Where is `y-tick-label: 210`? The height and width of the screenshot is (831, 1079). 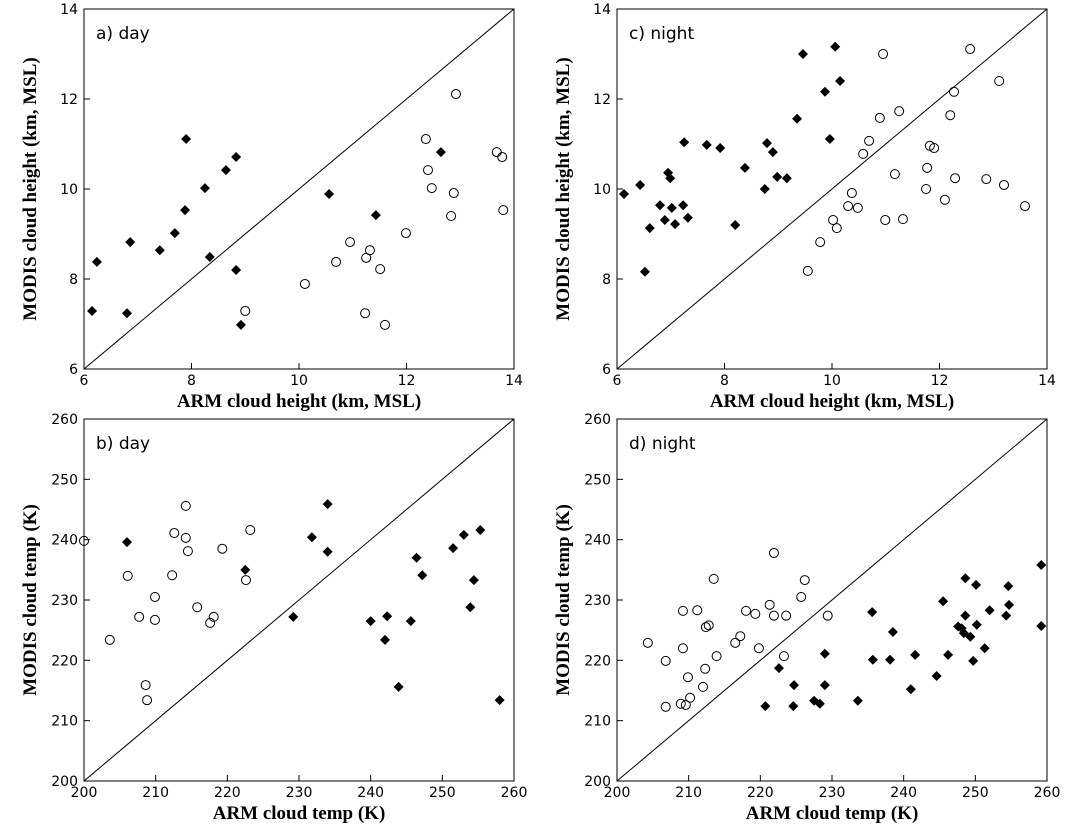 y-tick-label: 210 is located at coordinates (64, 722).